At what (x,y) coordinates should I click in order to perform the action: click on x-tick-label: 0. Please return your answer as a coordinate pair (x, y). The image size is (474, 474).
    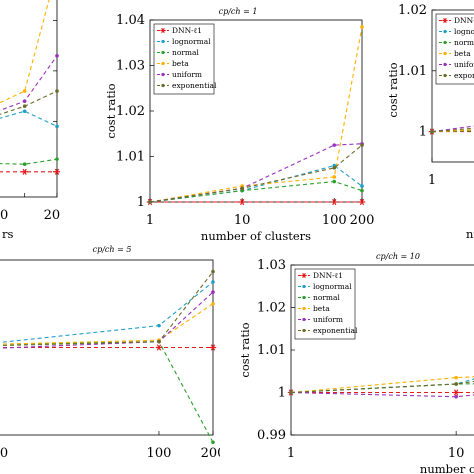
    Looking at the image, I should click on (4, 453).